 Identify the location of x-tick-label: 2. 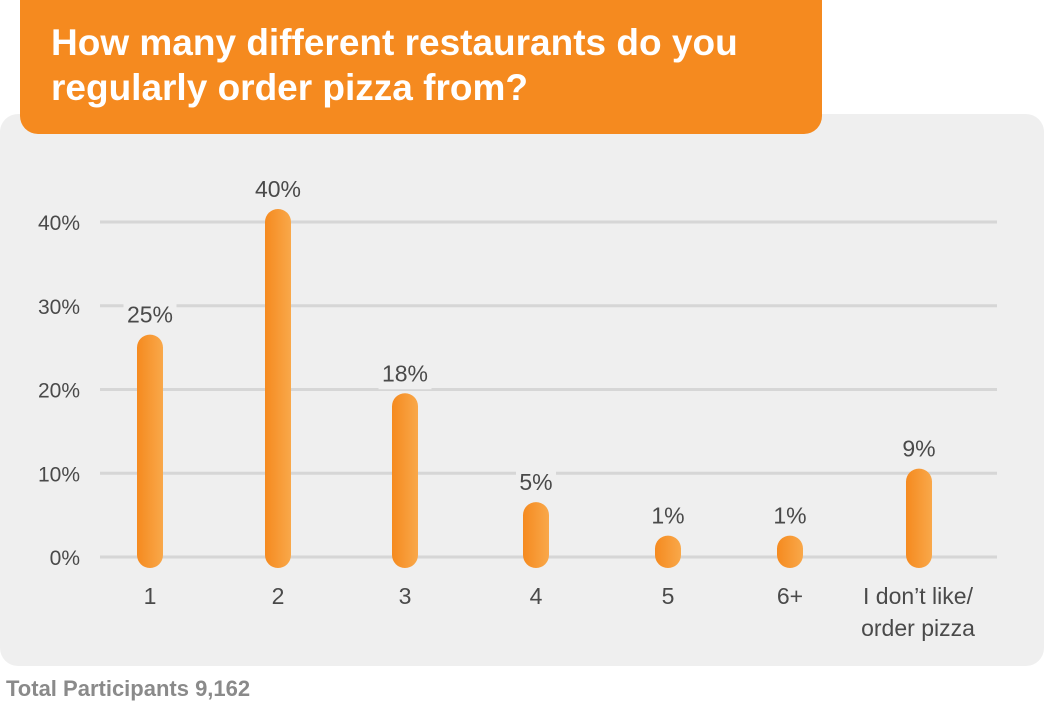
(278, 596).